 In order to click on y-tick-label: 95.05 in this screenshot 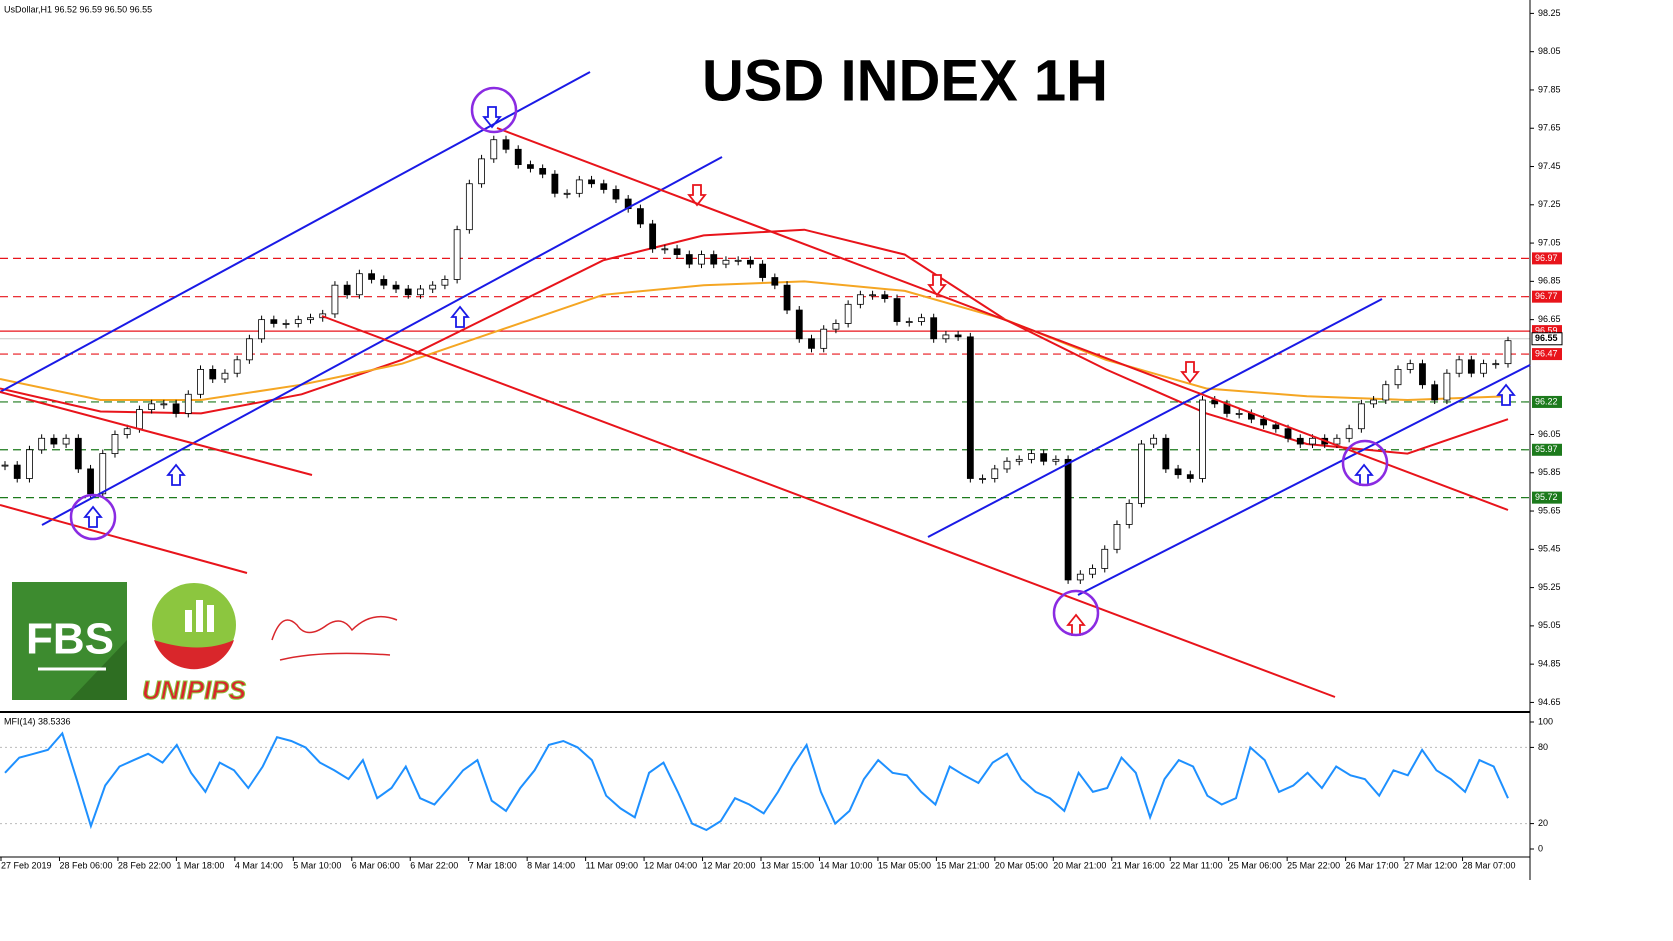, I will do `click(1549, 625)`.